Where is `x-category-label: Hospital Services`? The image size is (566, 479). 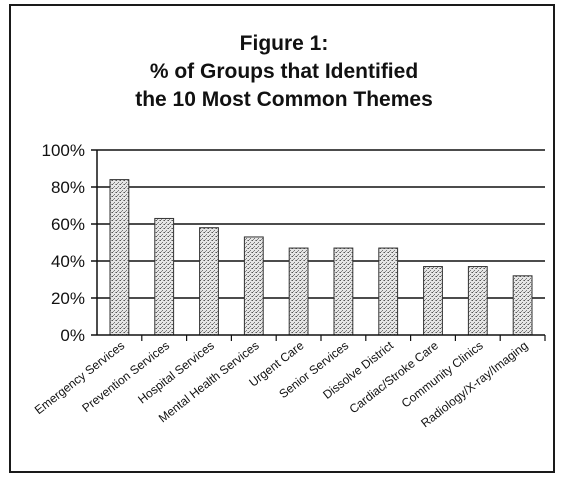 x-category-label: Hospital Services is located at coordinates (176, 372).